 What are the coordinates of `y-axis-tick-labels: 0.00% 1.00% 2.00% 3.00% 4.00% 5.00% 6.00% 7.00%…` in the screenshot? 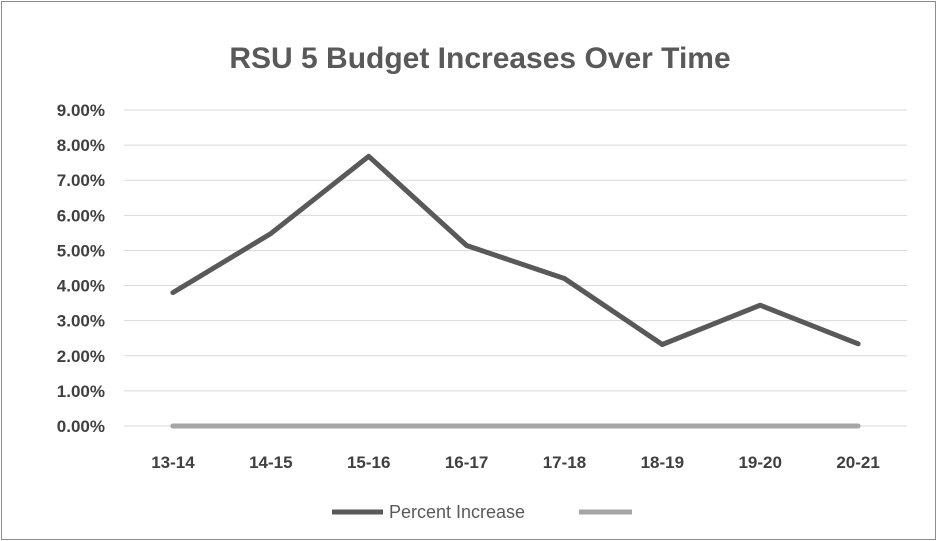 It's located at (81, 268).